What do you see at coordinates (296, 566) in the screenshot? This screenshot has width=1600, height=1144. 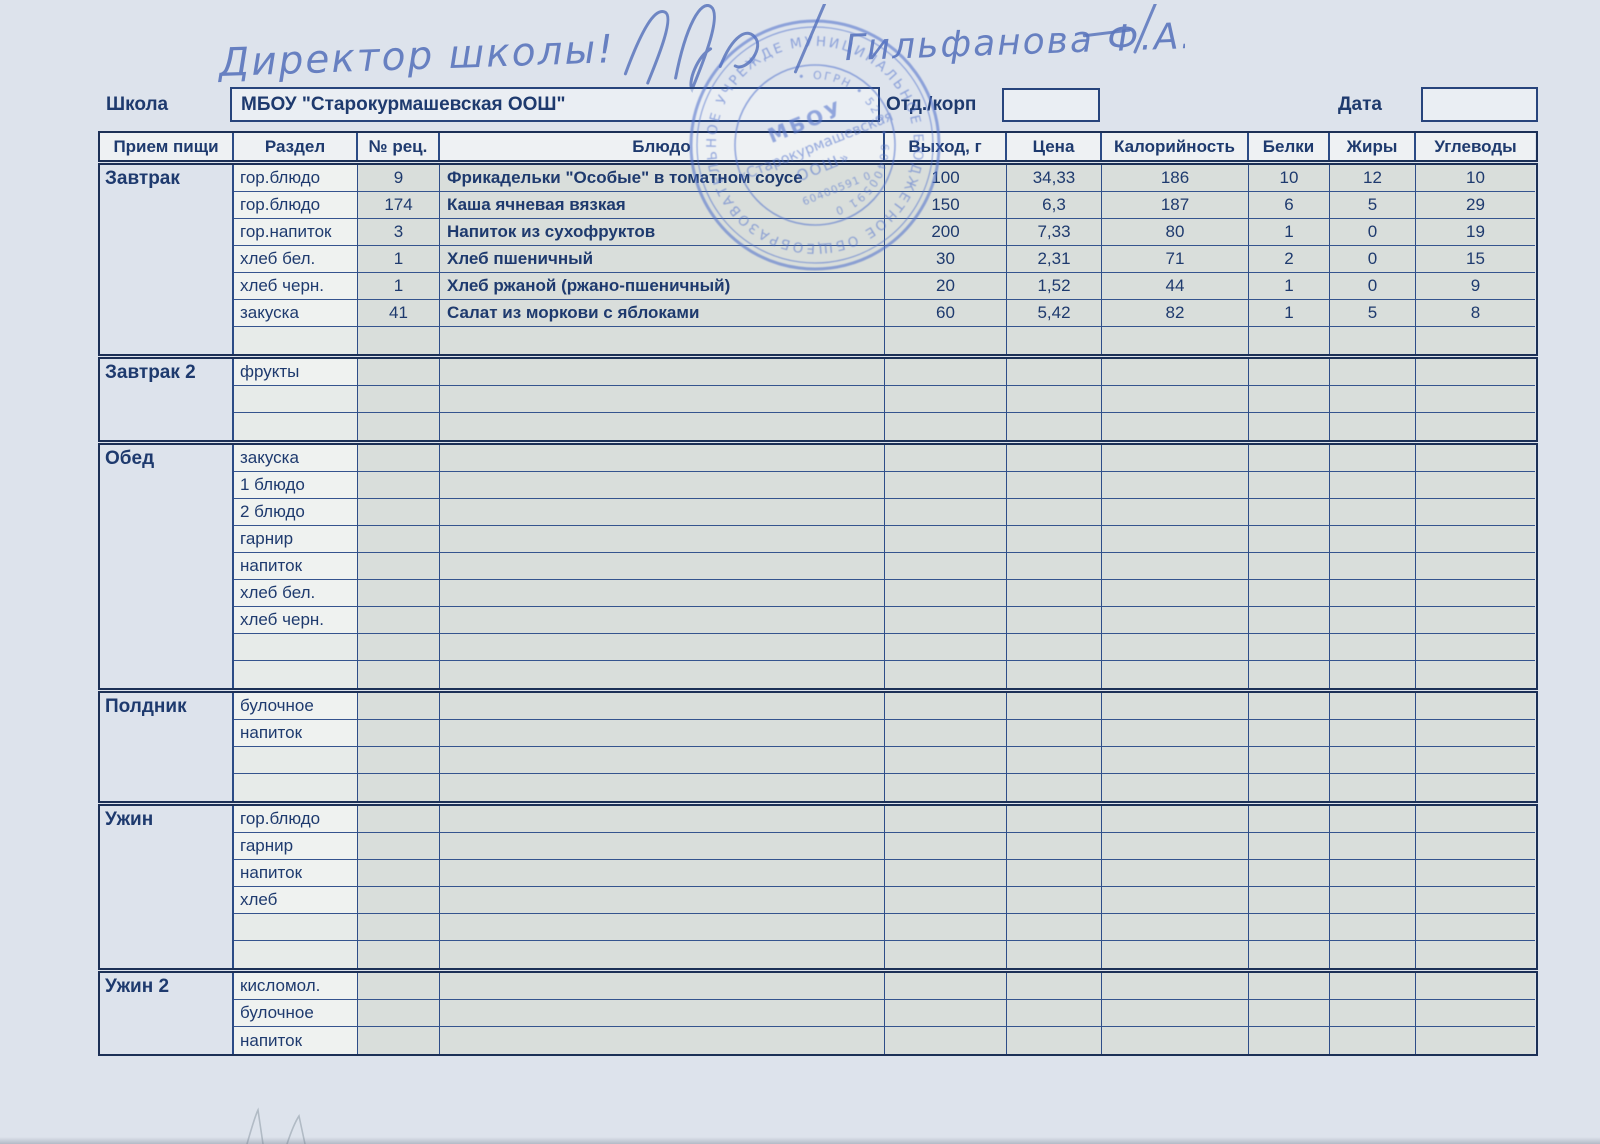 I see `razdel-cell: напиток` at bounding box center [296, 566].